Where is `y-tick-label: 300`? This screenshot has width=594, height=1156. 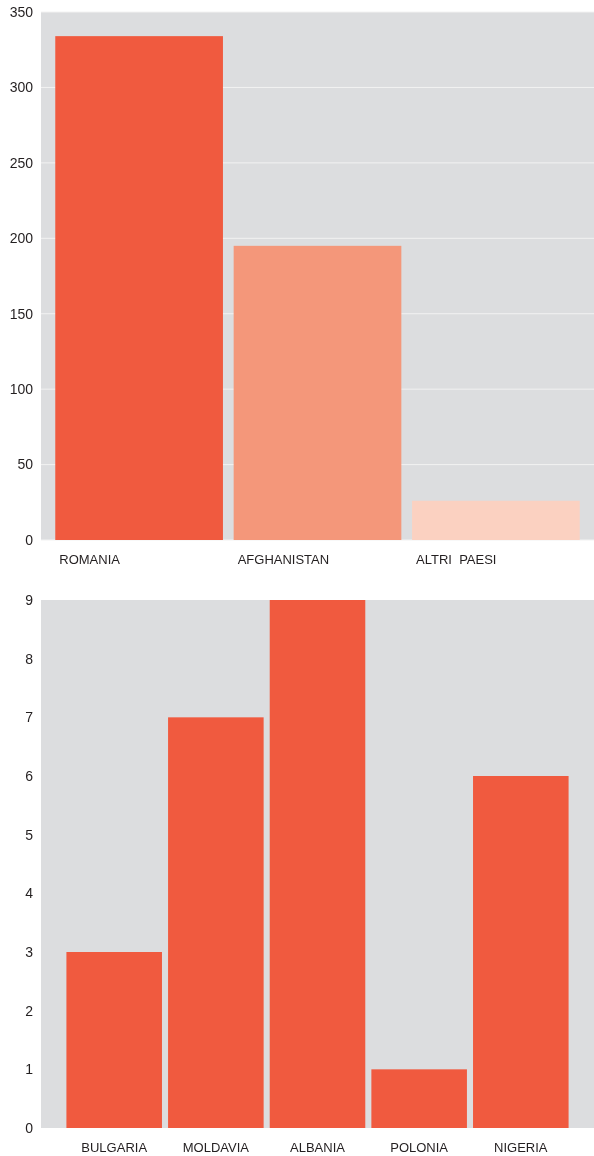 y-tick-label: 300 is located at coordinates (21, 87).